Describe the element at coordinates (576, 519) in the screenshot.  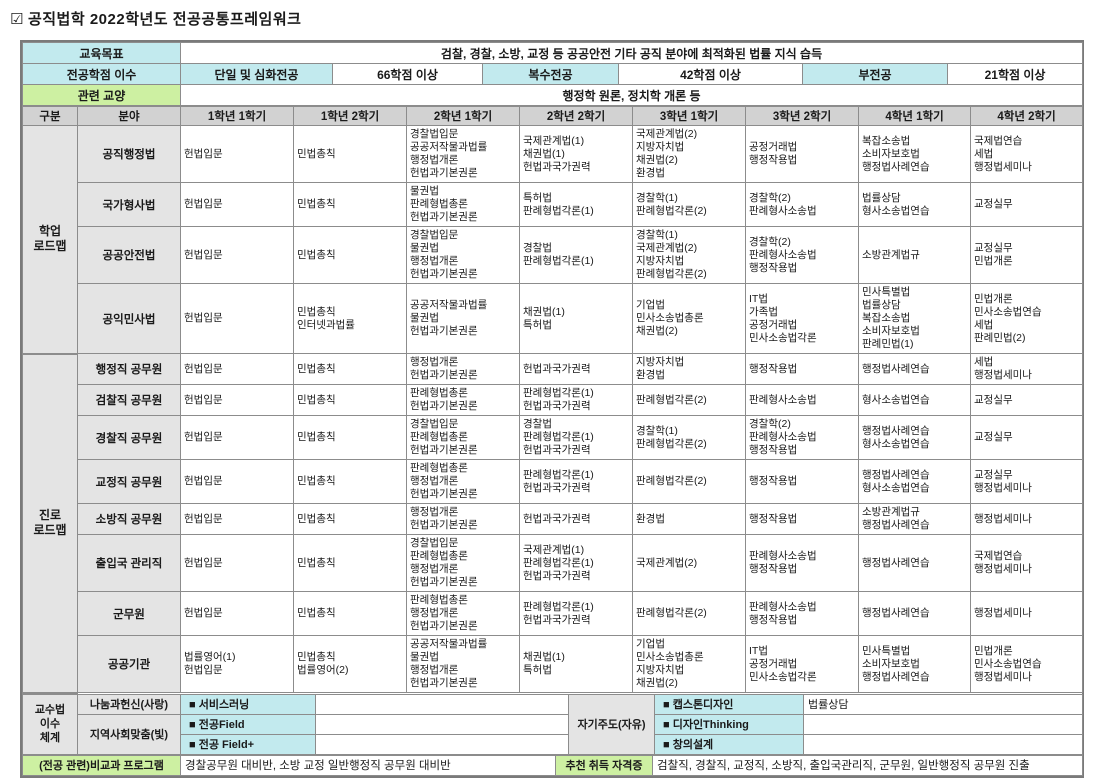
I see `course-cell: 헌법과국가권력` at that location.